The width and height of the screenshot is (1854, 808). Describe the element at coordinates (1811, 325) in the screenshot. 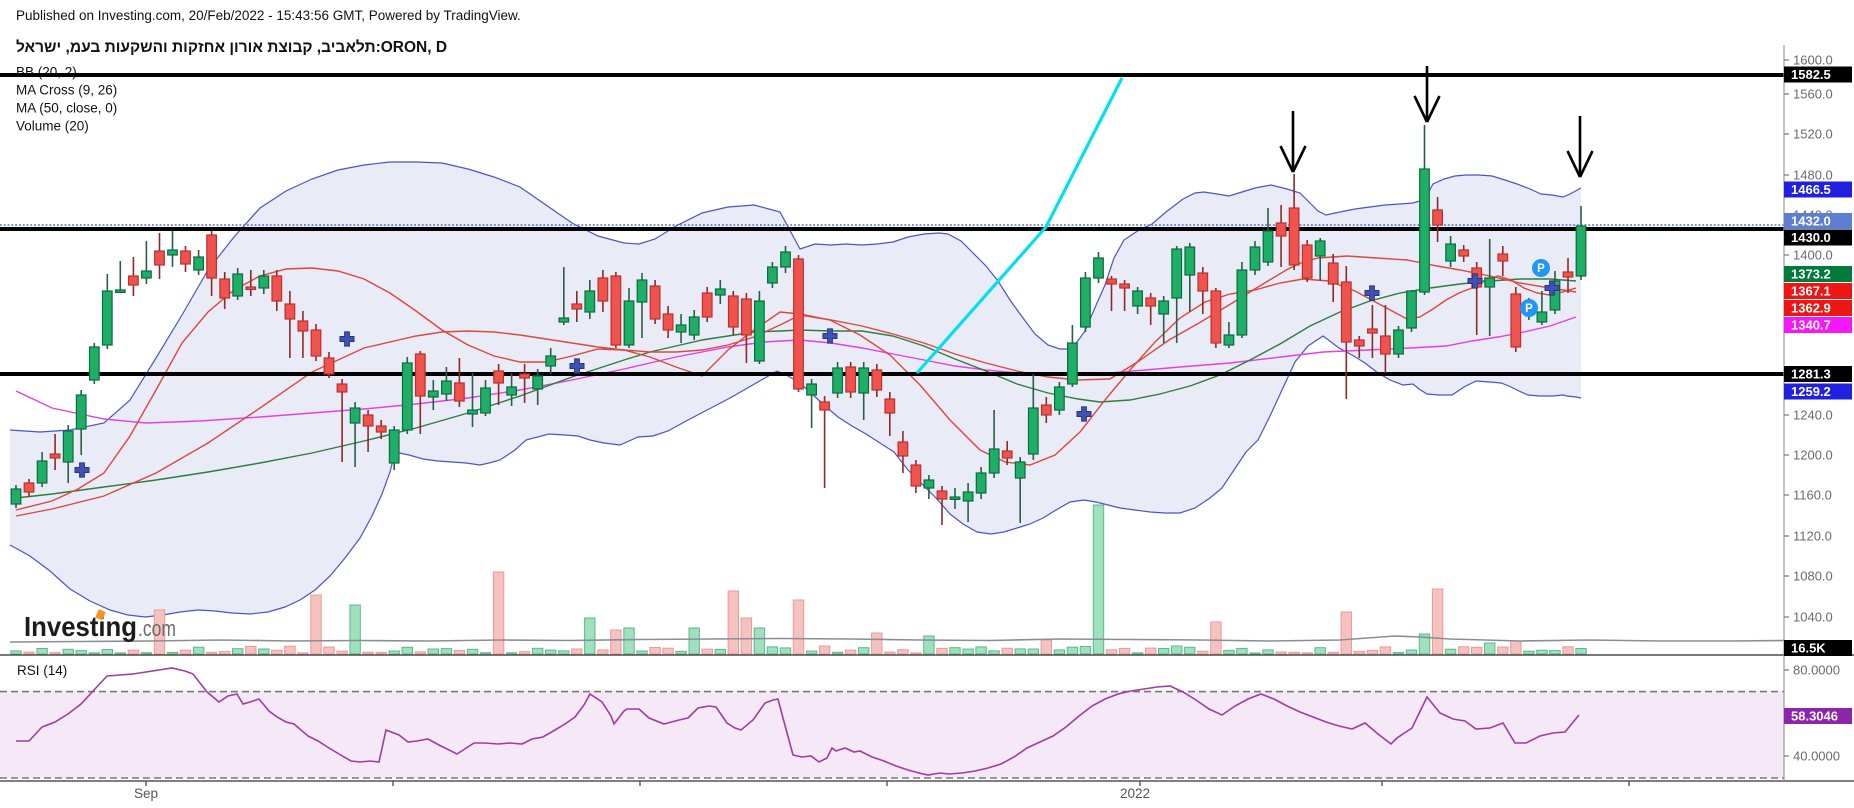

I see `svg-text: 1340.7` at that location.